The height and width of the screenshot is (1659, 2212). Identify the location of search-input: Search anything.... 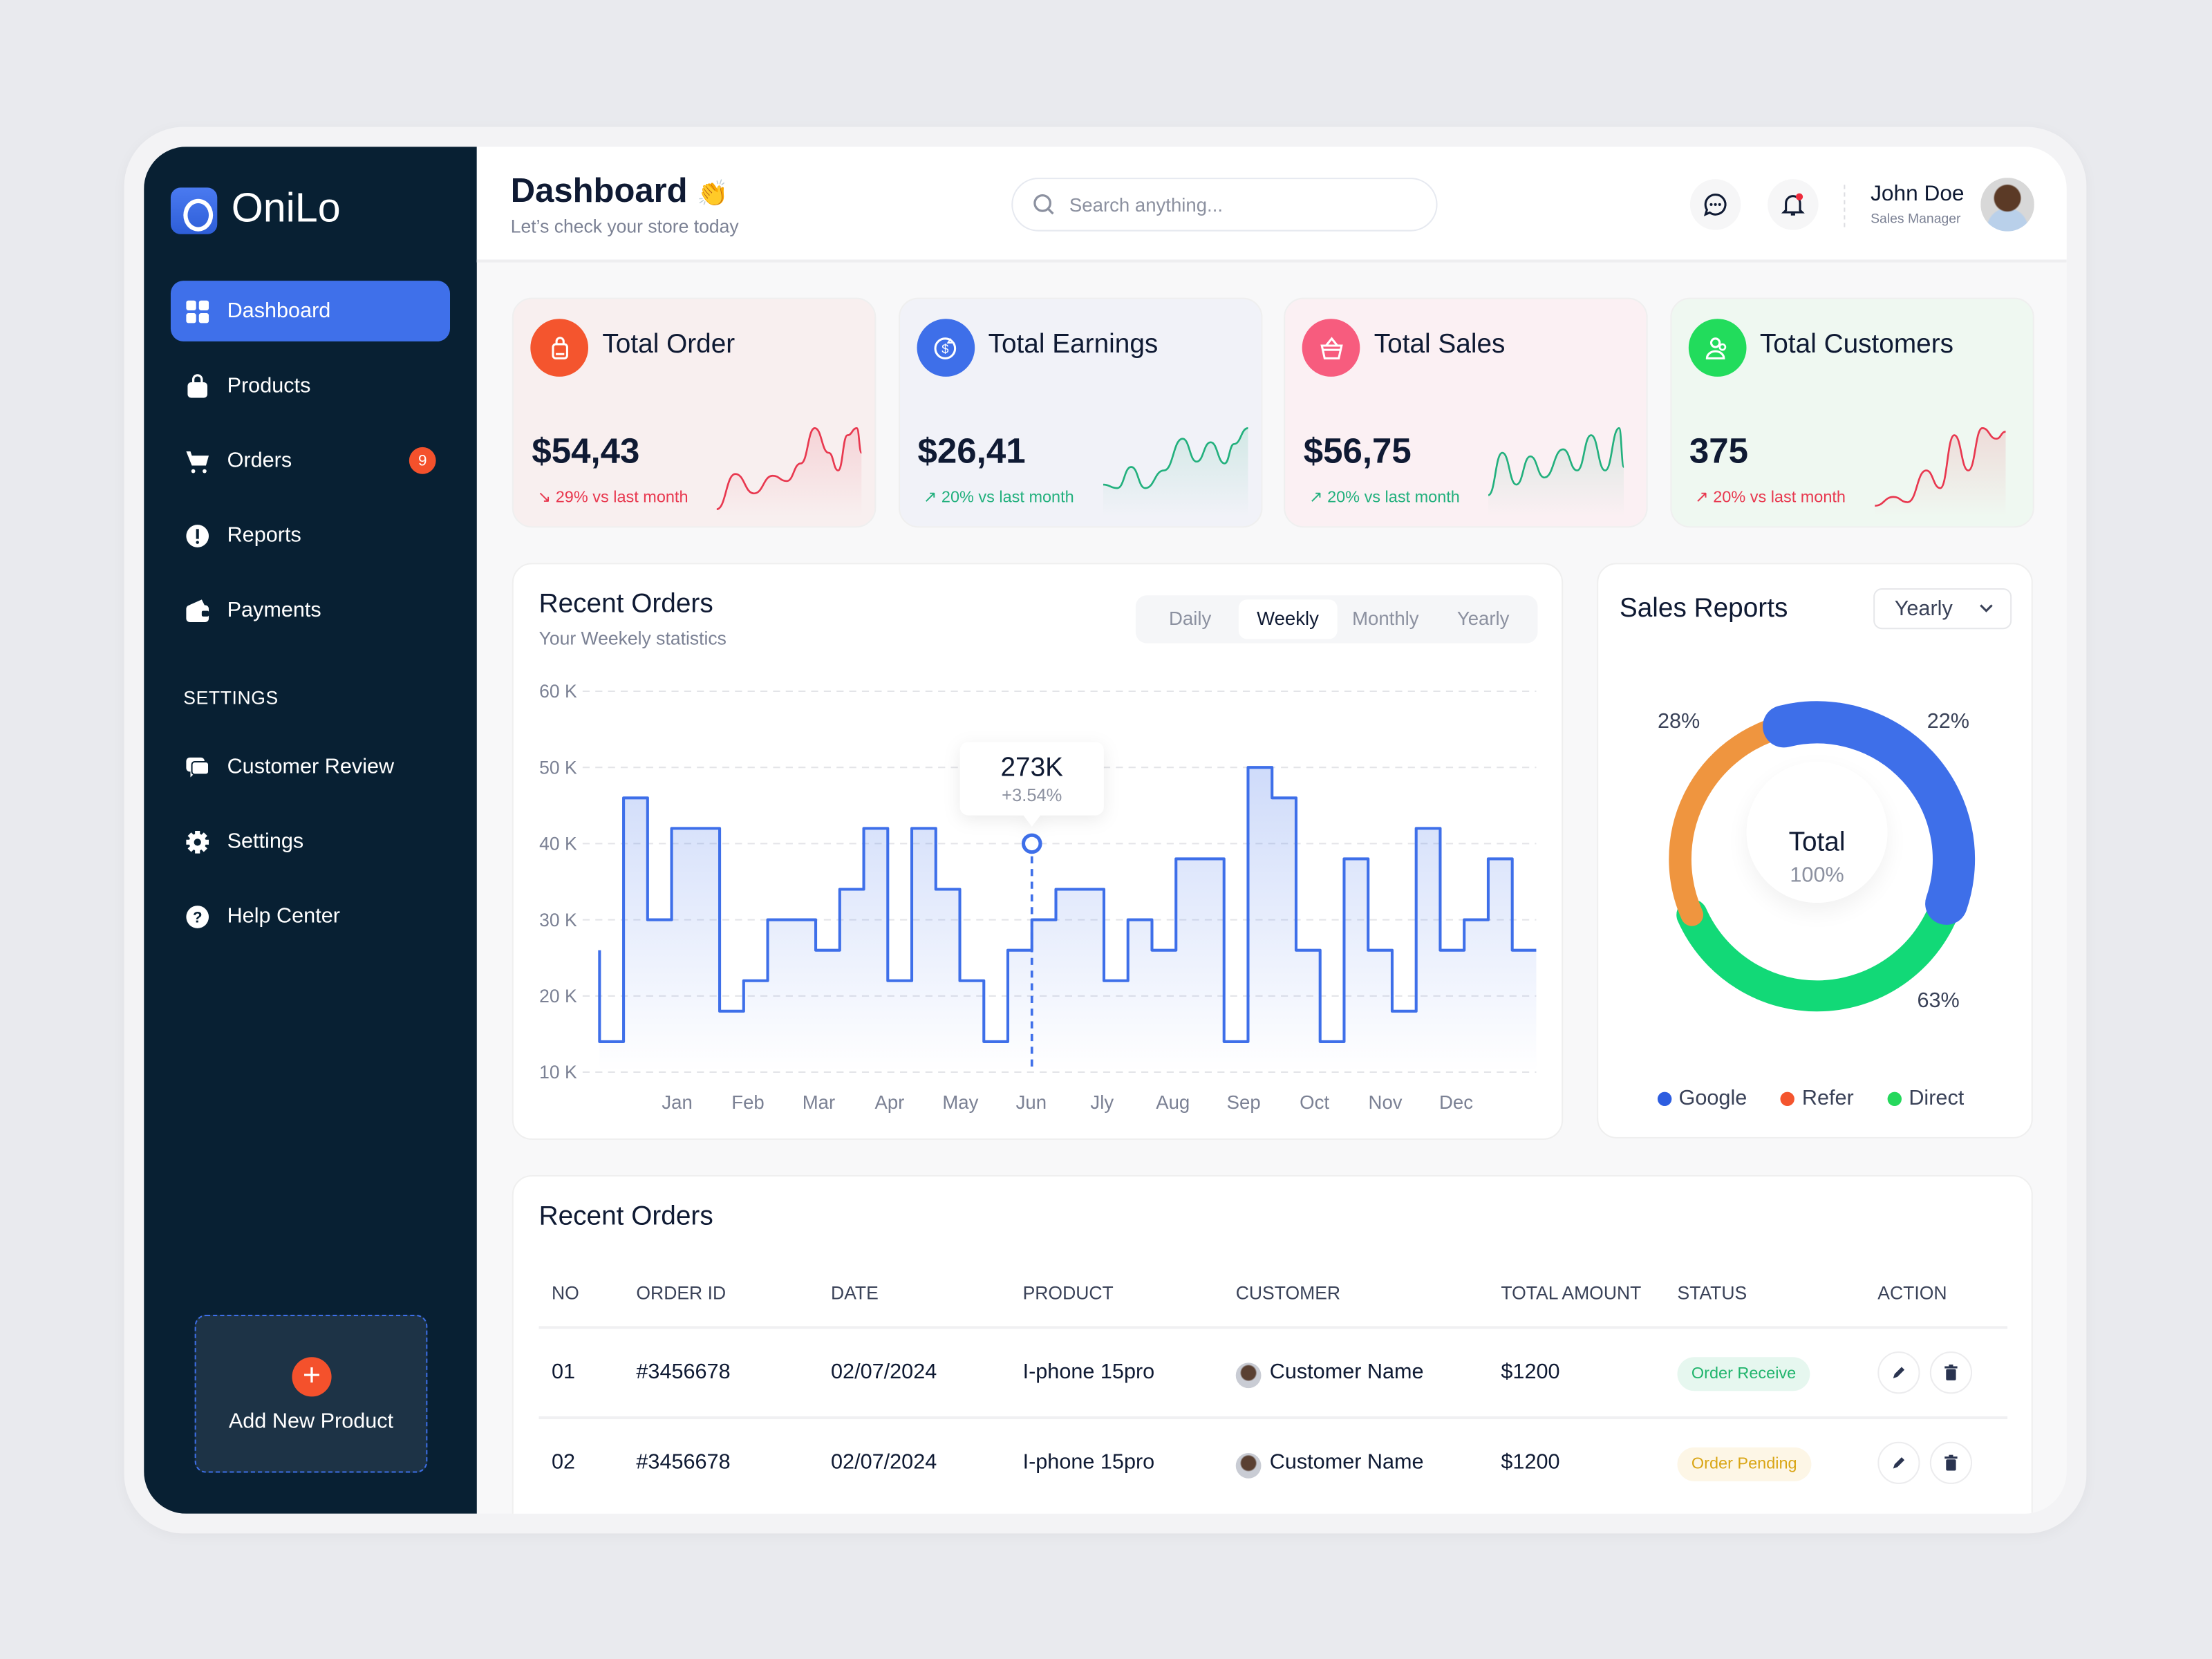
(1224, 205).